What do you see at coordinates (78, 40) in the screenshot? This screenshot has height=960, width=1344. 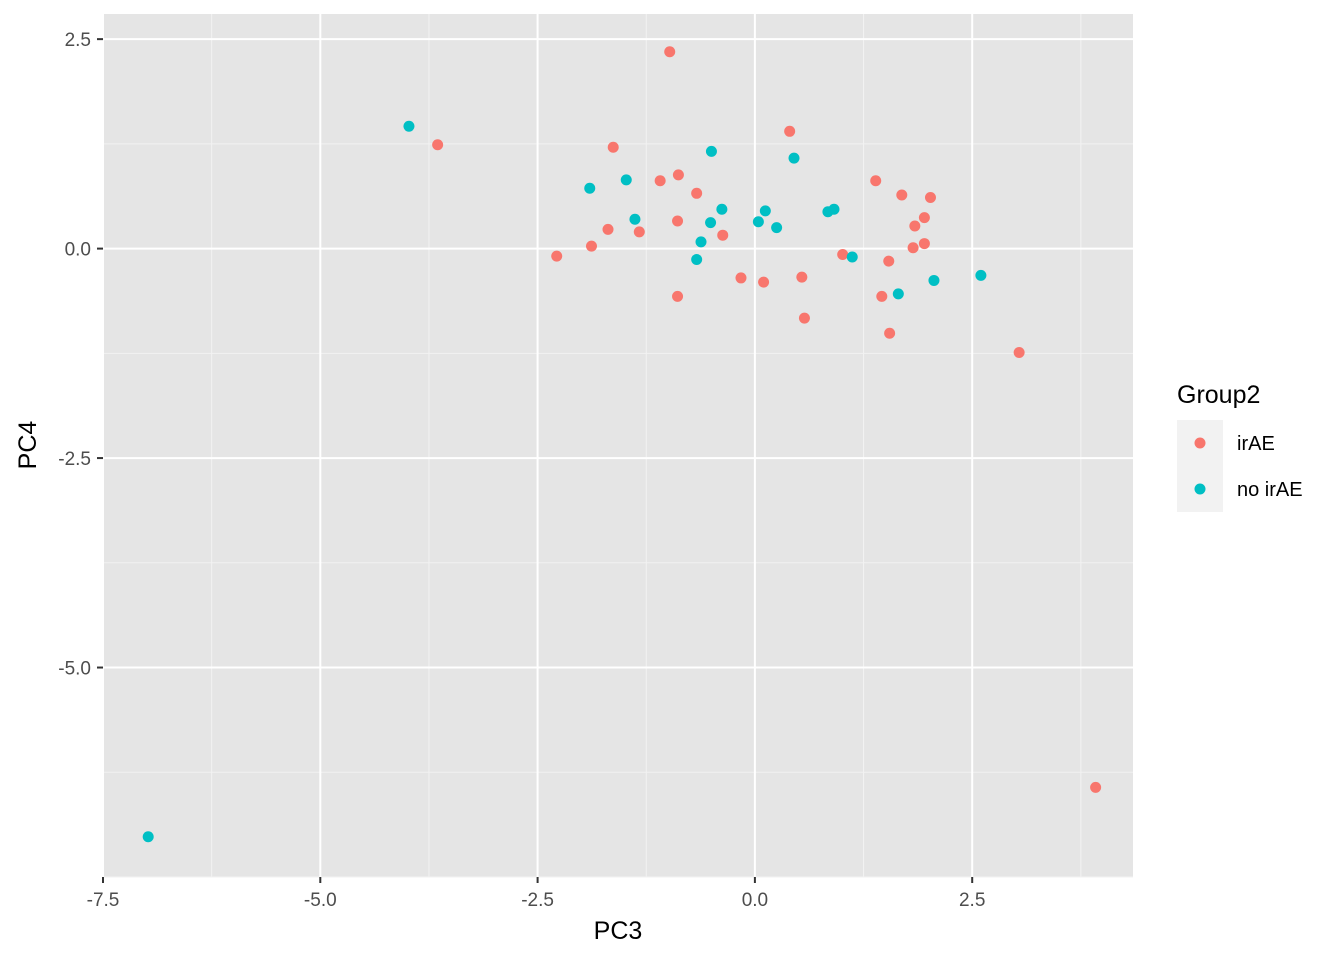 I see `y-tick-label: 2.5` at bounding box center [78, 40].